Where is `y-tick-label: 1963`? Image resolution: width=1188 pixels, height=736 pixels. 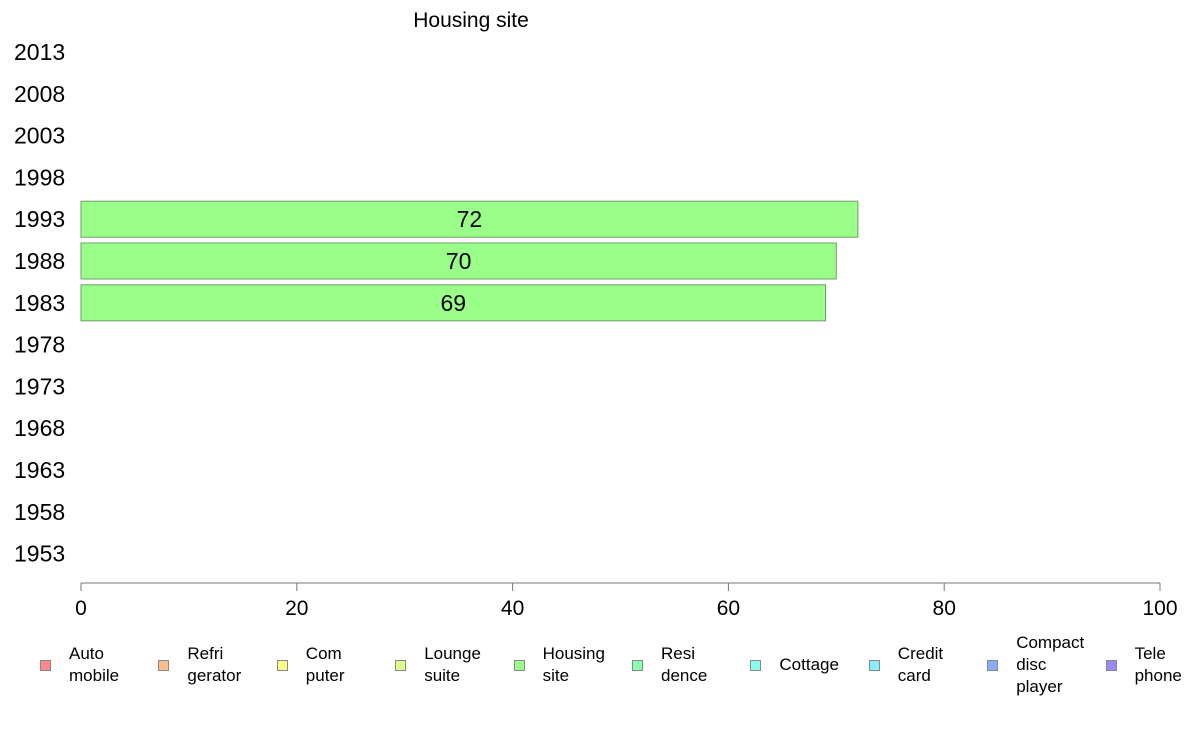 y-tick-label: 1963 is located at coordinates (39, 470).